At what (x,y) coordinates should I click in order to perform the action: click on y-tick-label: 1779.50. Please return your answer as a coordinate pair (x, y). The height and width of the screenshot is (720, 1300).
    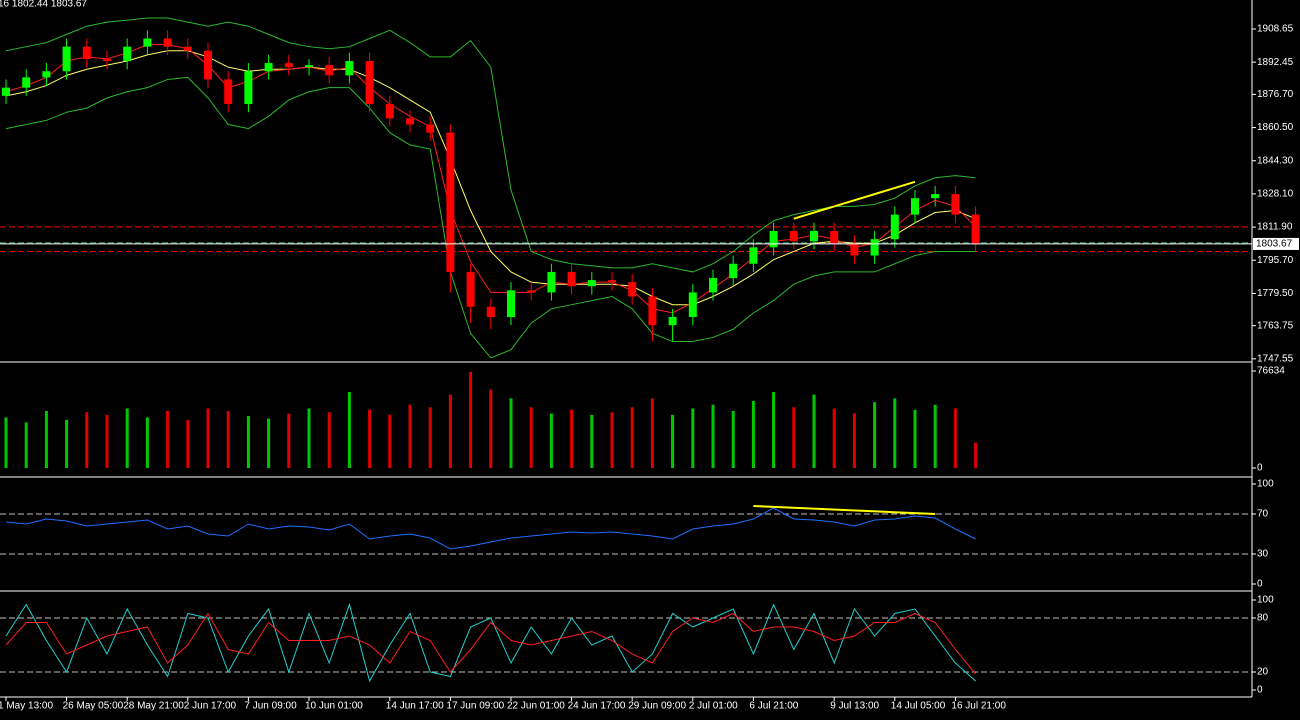
    Looking at the image, I should click on (1275, 293).